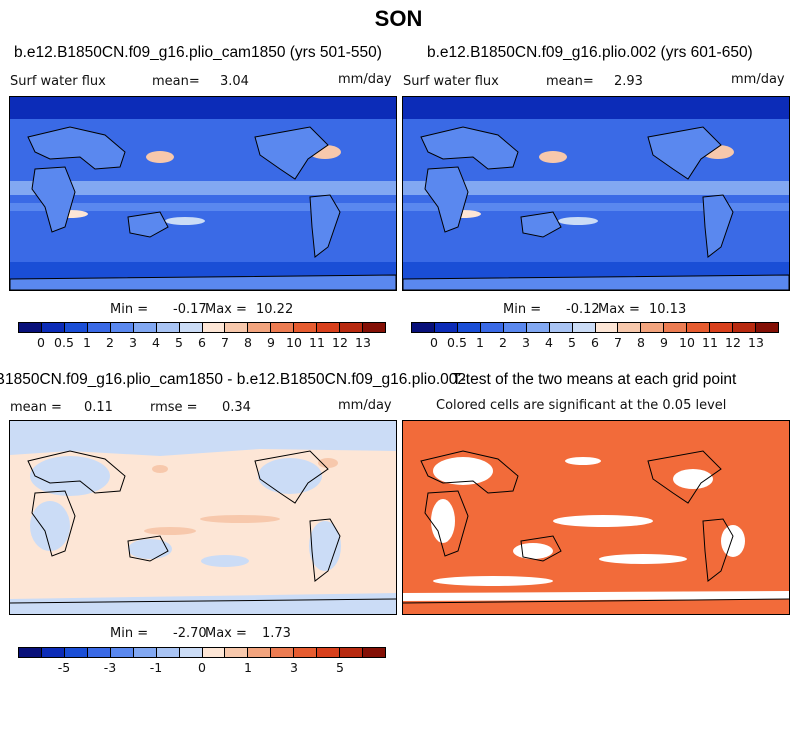  Describe the element at coordinates (522, 309) in the screenshot. I see `min-label-top-right: Min =` at that location.